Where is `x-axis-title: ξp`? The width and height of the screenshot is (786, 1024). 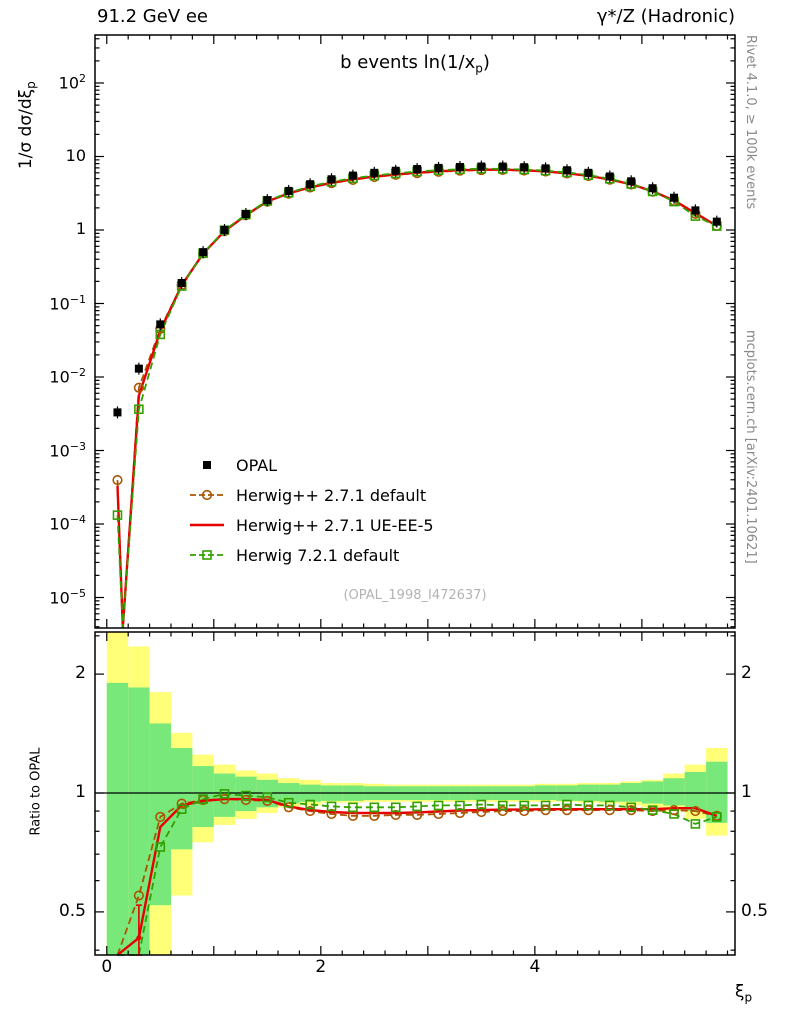 x-axis-title: ξp is located at coordinates (743, 993).